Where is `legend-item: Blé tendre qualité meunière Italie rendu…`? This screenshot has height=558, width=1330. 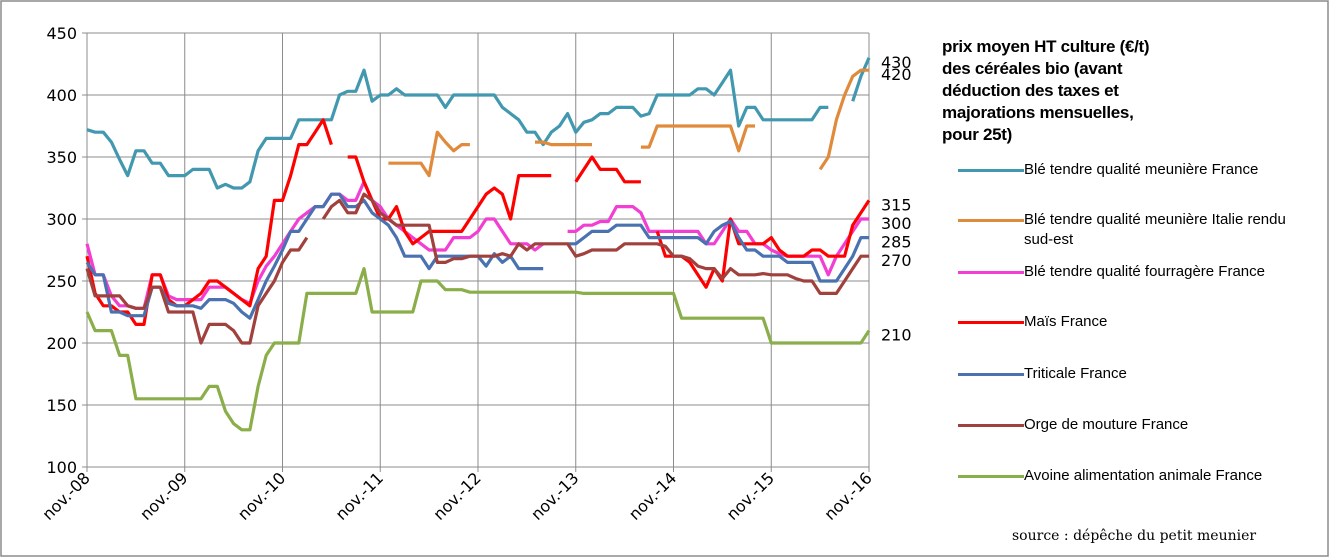 legend-item: Blé tendre qualité meunière Italie rendu… is located at coordinates (1143, 230).